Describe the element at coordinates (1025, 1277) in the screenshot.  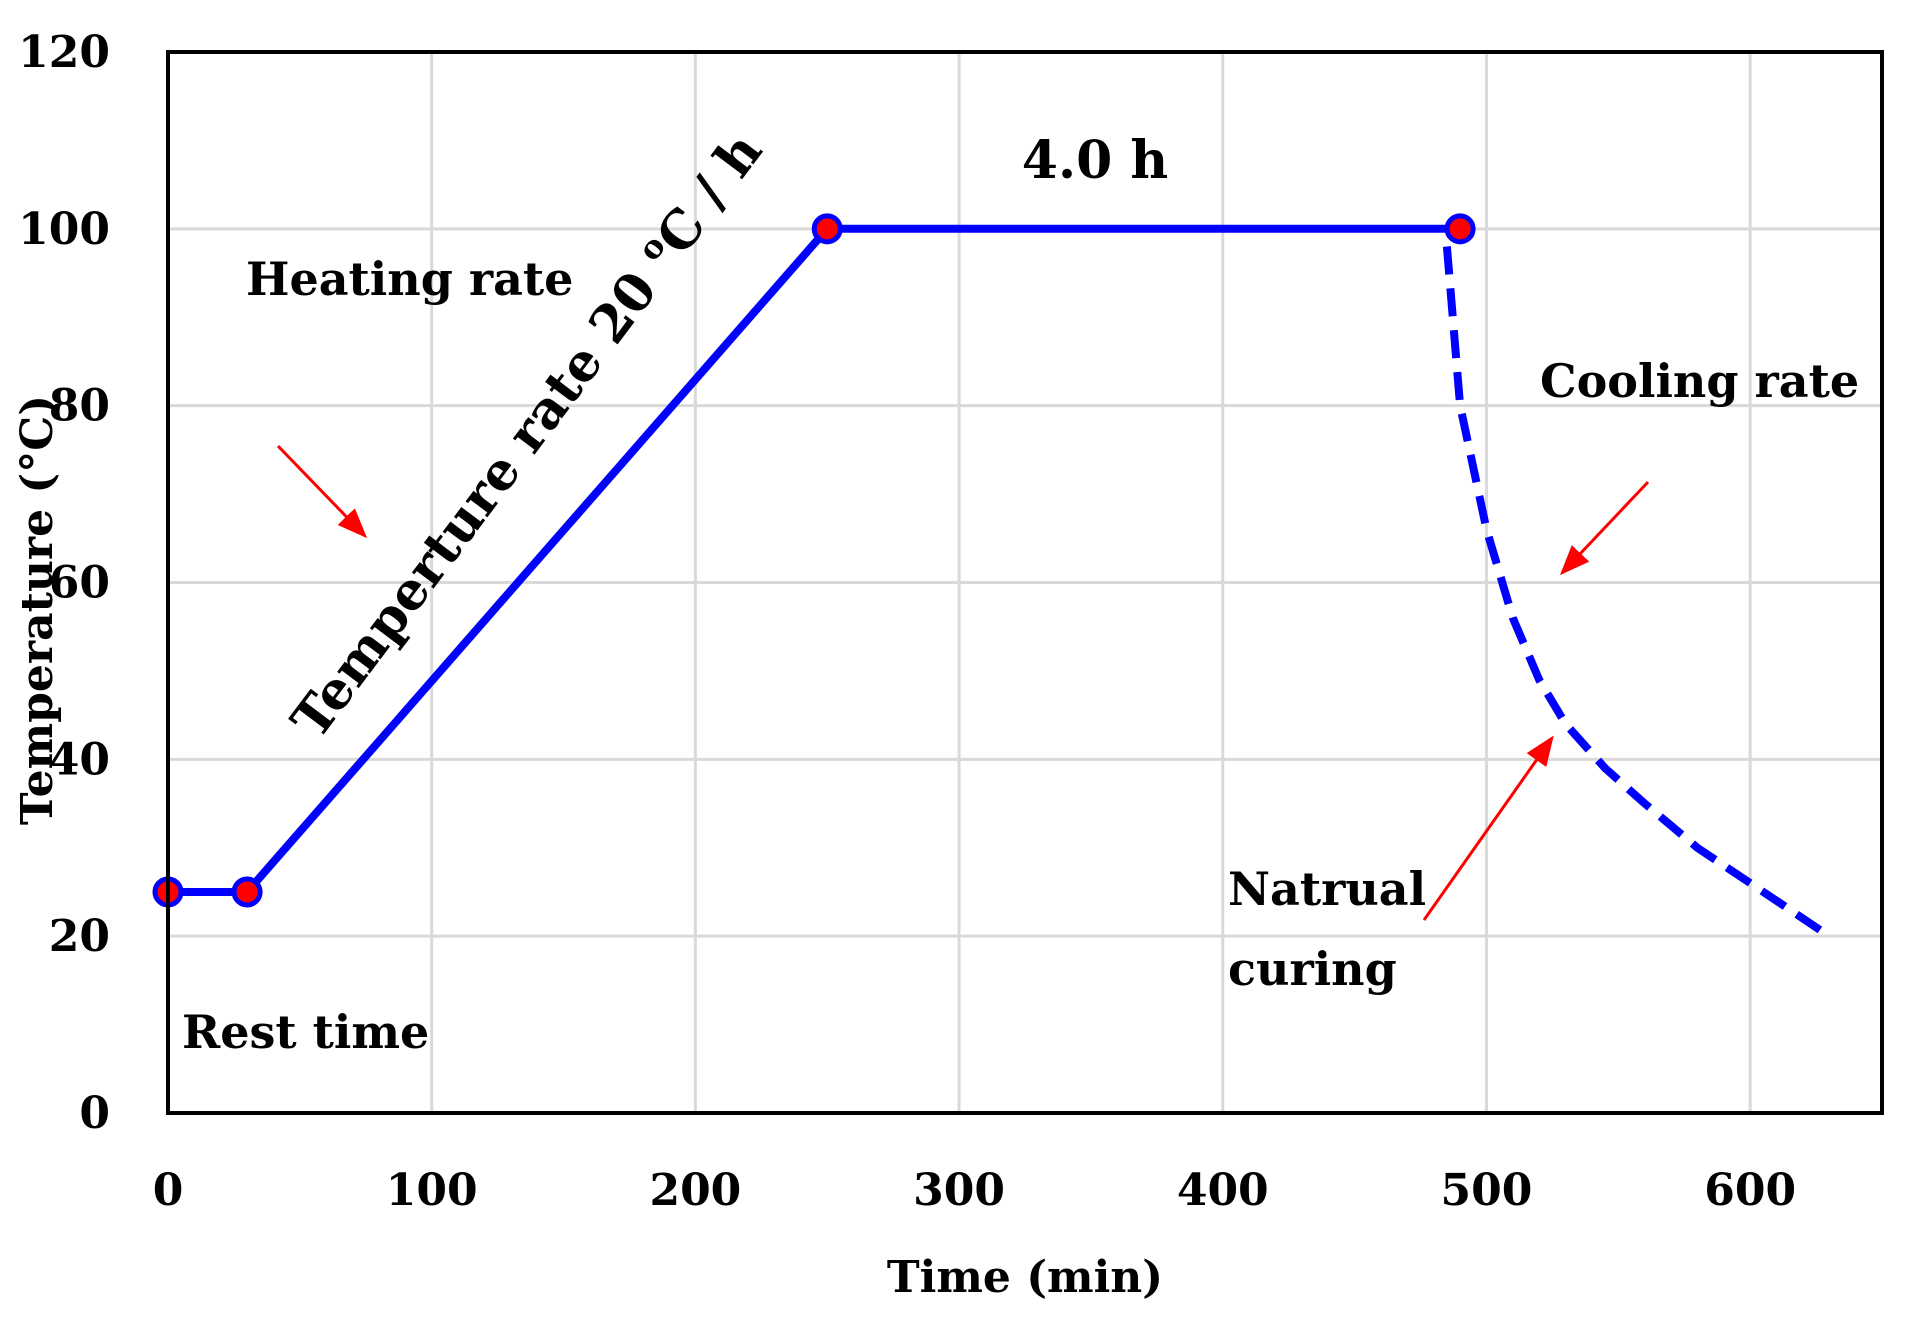
I see `x-axis-label: Time (min)` at that location.